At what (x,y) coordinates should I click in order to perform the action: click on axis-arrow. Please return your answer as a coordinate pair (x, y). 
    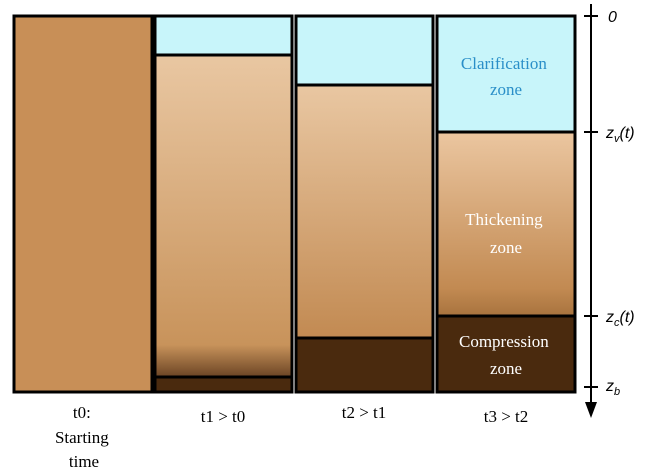
    Looking at the image, I should click on (591, 410).